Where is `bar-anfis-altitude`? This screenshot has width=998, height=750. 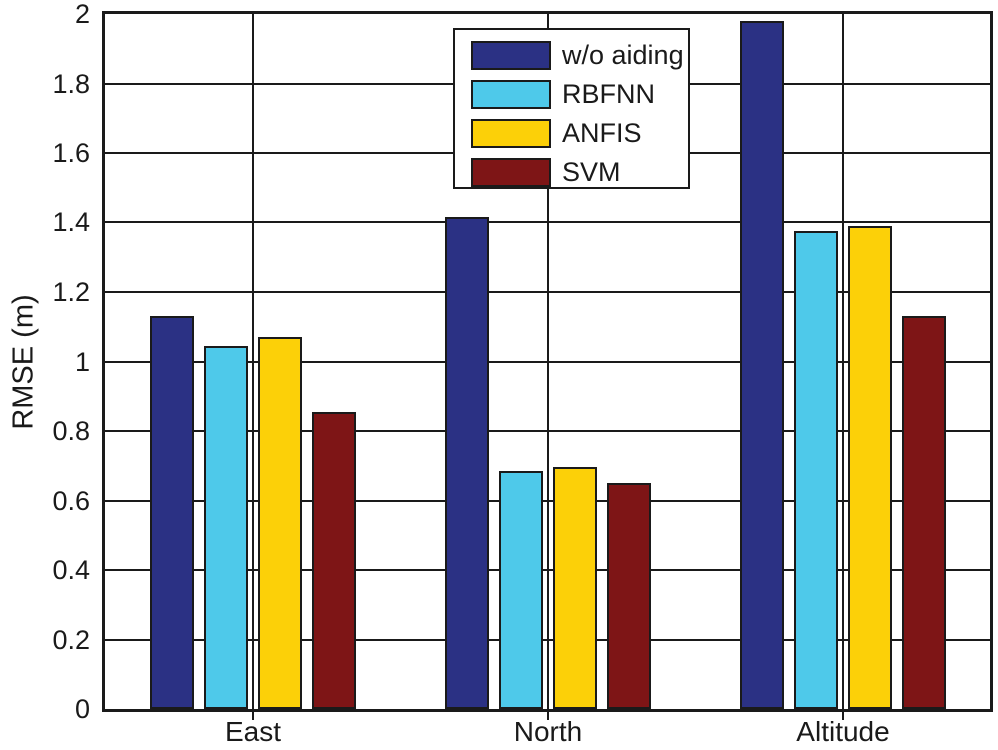
bar-anfis-altitude is located at coordinates (870, 467).